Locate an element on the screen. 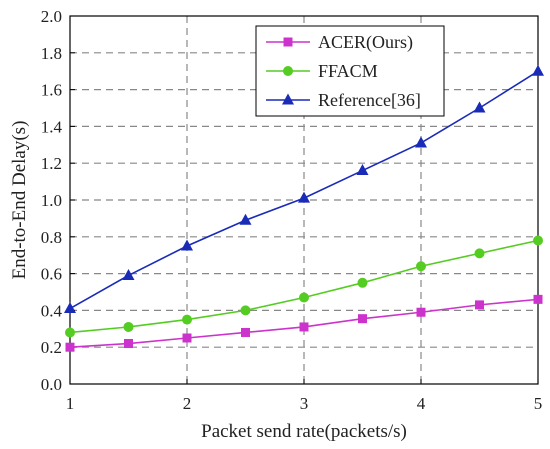 The width and height of the screenshot is (550, 449). legend: ACER(Ours) FFACM Reference[36] is located at coordinates (350, 71).